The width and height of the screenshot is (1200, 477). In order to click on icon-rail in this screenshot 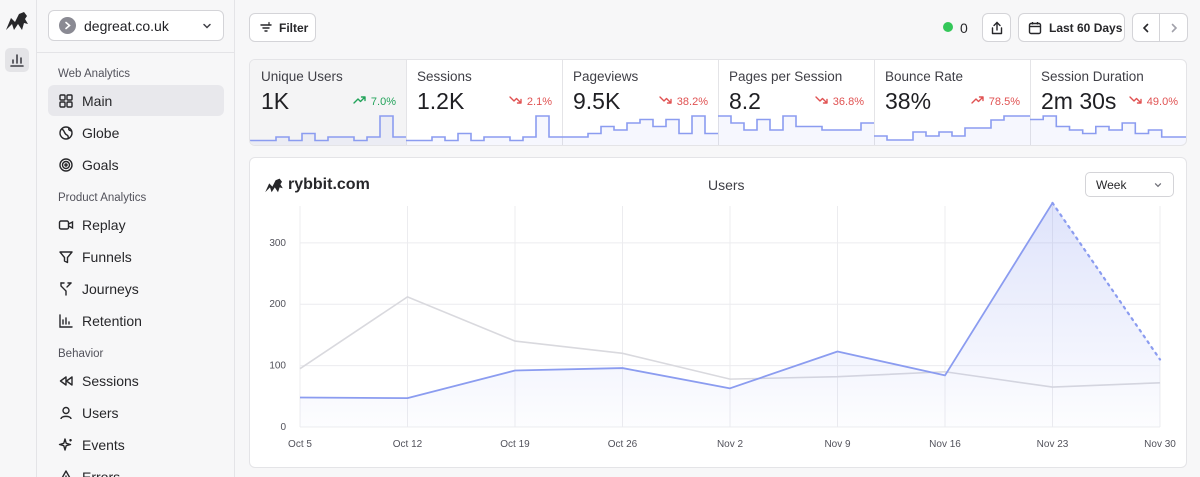, I will do `click(18, 238)`.